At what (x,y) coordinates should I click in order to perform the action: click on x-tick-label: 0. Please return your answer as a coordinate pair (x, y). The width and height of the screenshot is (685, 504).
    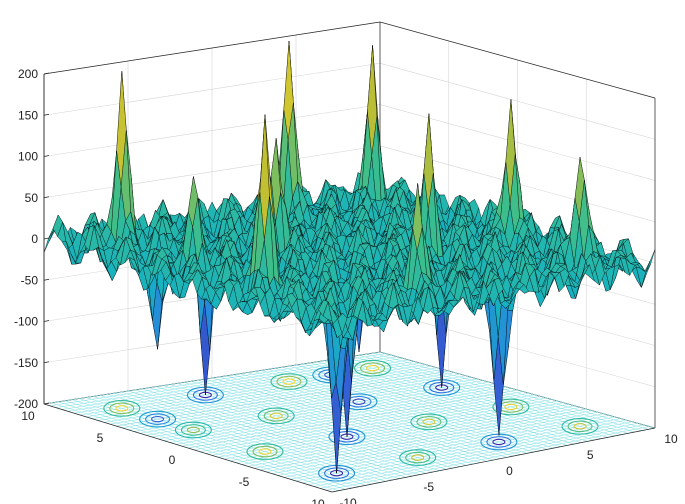
    Looking at the image, I should click on (509, 471).